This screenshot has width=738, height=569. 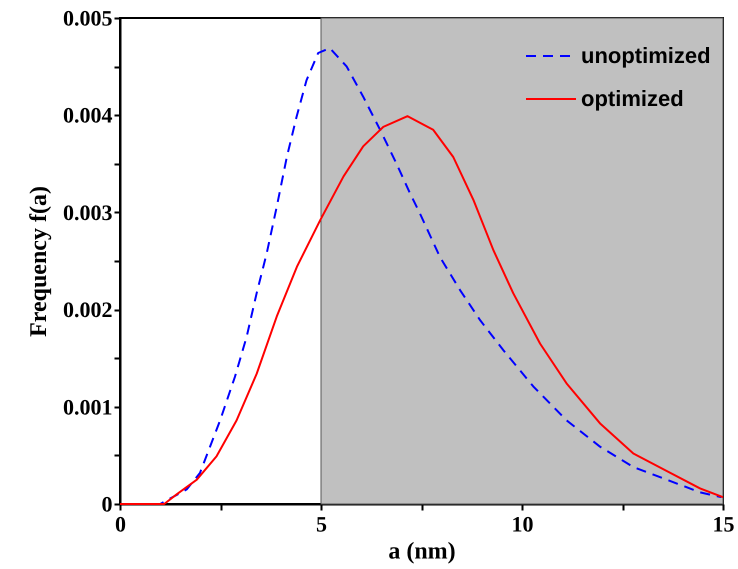 What do you see at coordinates (107, 504) in the screenshot?
I see `y-tick-label: 0` at bounding box center [107, 504].